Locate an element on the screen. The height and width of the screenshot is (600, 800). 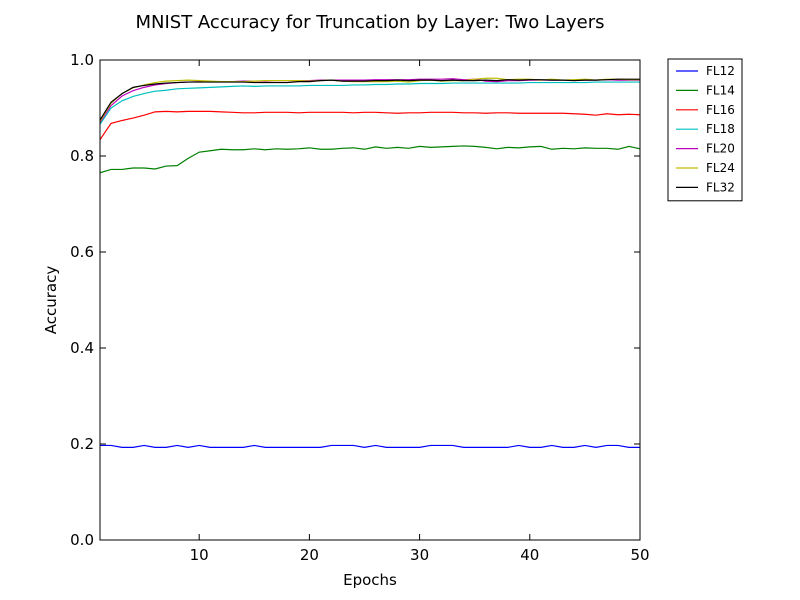
legend-label-fl12: FL12 is located at coordinates (720, 71).